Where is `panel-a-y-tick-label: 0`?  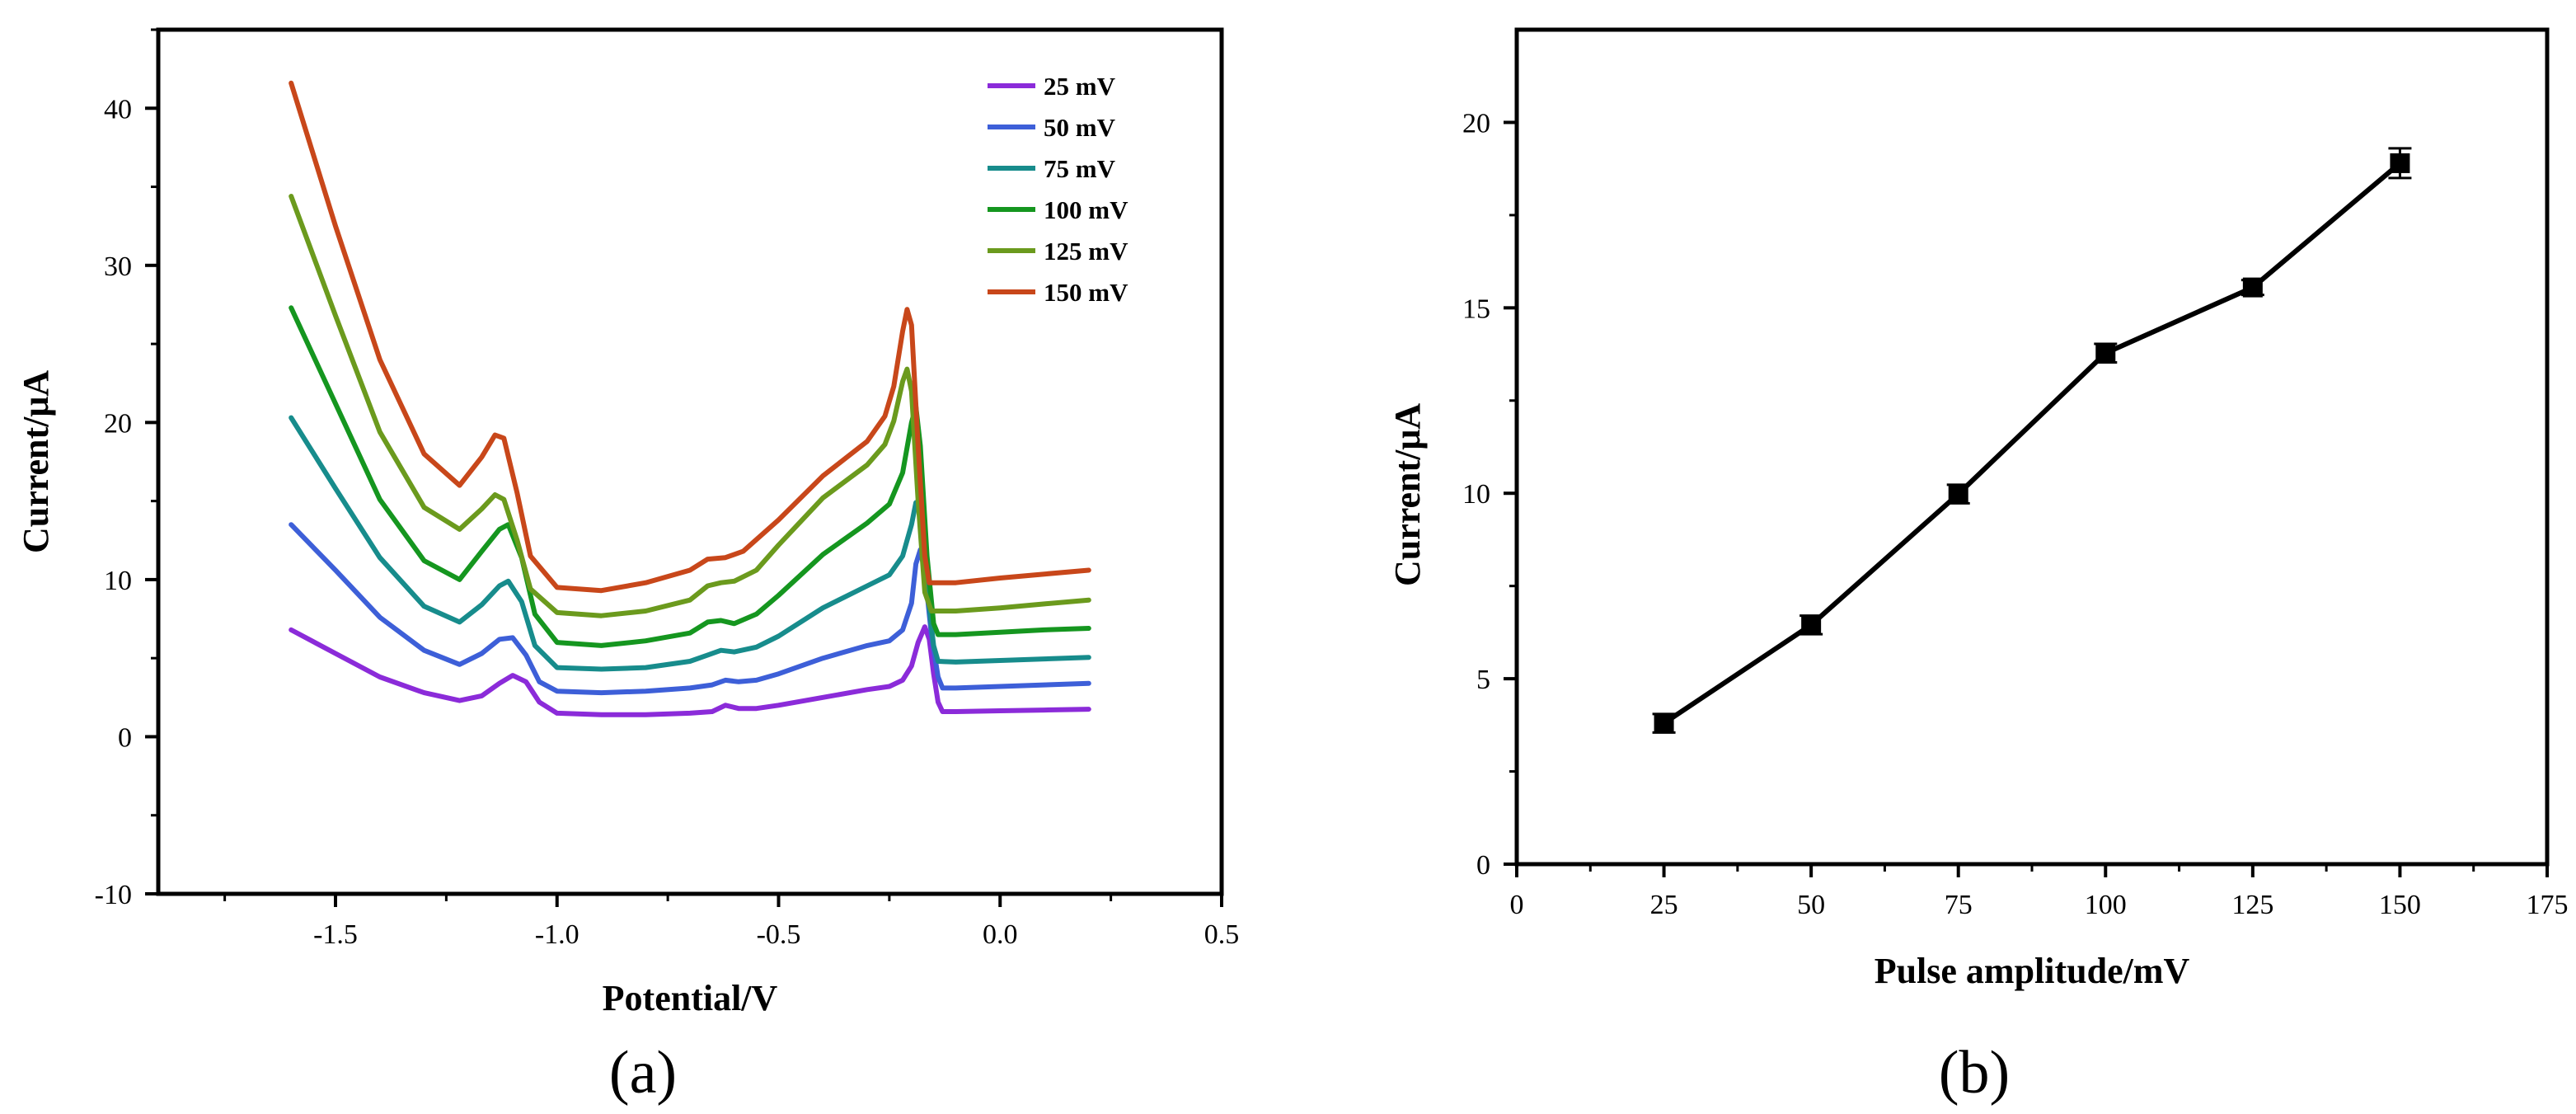 panel-a-y-tick-label: 0 is located at coordinates (125, 738).